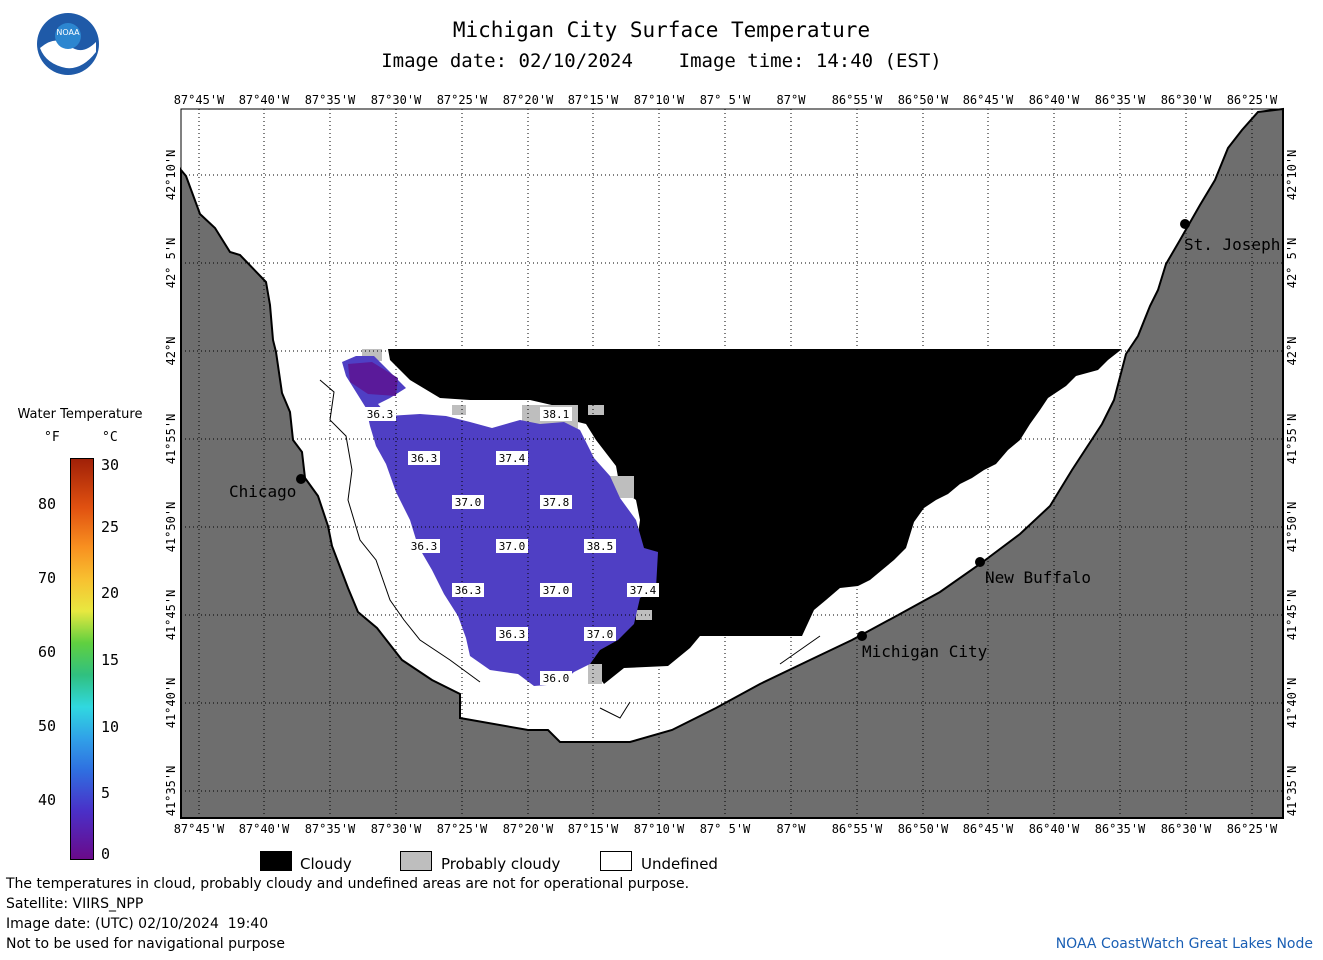 The width and height of the screenshot is (1323, 960). I want to click on legend-tick-label: 30, so click(110, 465).